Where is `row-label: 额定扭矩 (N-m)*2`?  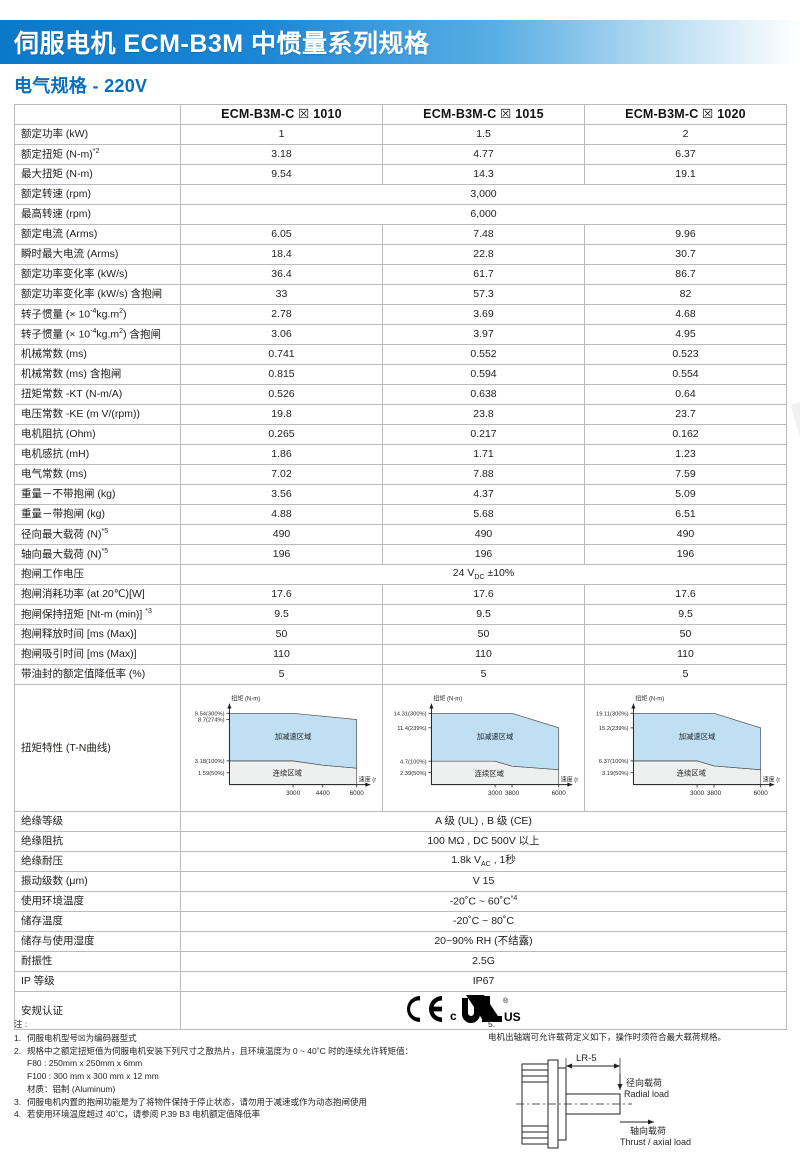
row-label: 额定扭矩 (N-m)*2 is located at coordinates (97, 154).